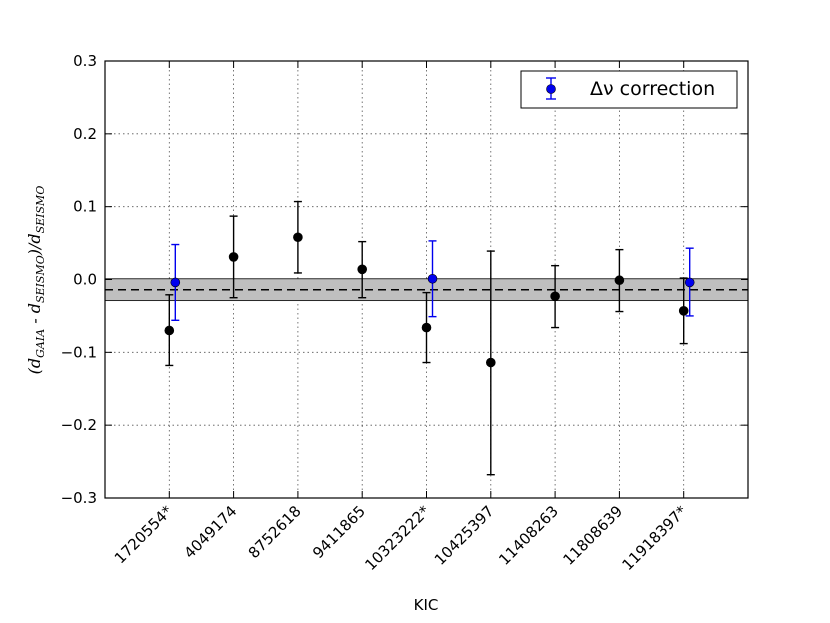 The image size is (830, 623). What do you see at coordinates (79, 352) in the screenshot?
I see `y-tick-label: −0.1` at bounding box center [79, 352].